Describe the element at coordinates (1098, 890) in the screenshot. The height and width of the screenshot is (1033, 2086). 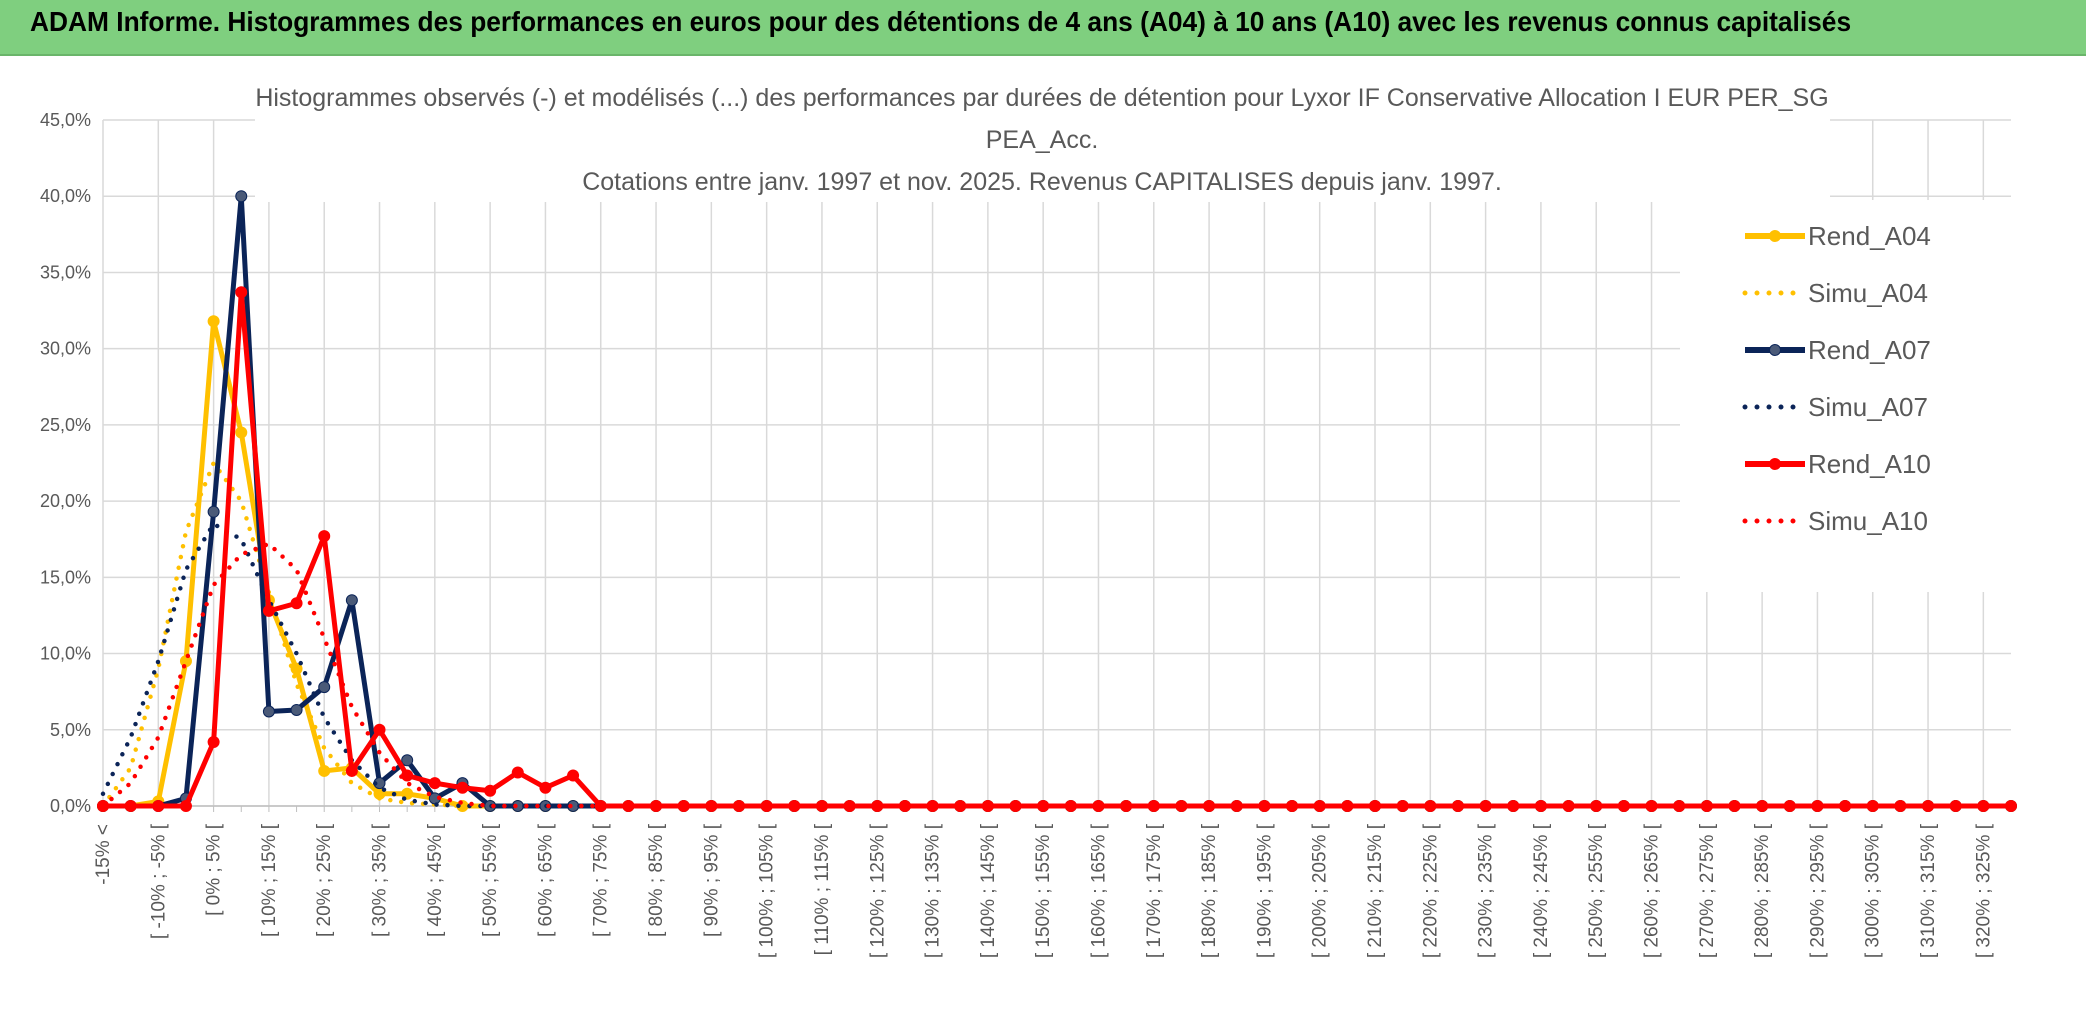
I see `x-tick-label: [ 160% ; 165% [` at that location.